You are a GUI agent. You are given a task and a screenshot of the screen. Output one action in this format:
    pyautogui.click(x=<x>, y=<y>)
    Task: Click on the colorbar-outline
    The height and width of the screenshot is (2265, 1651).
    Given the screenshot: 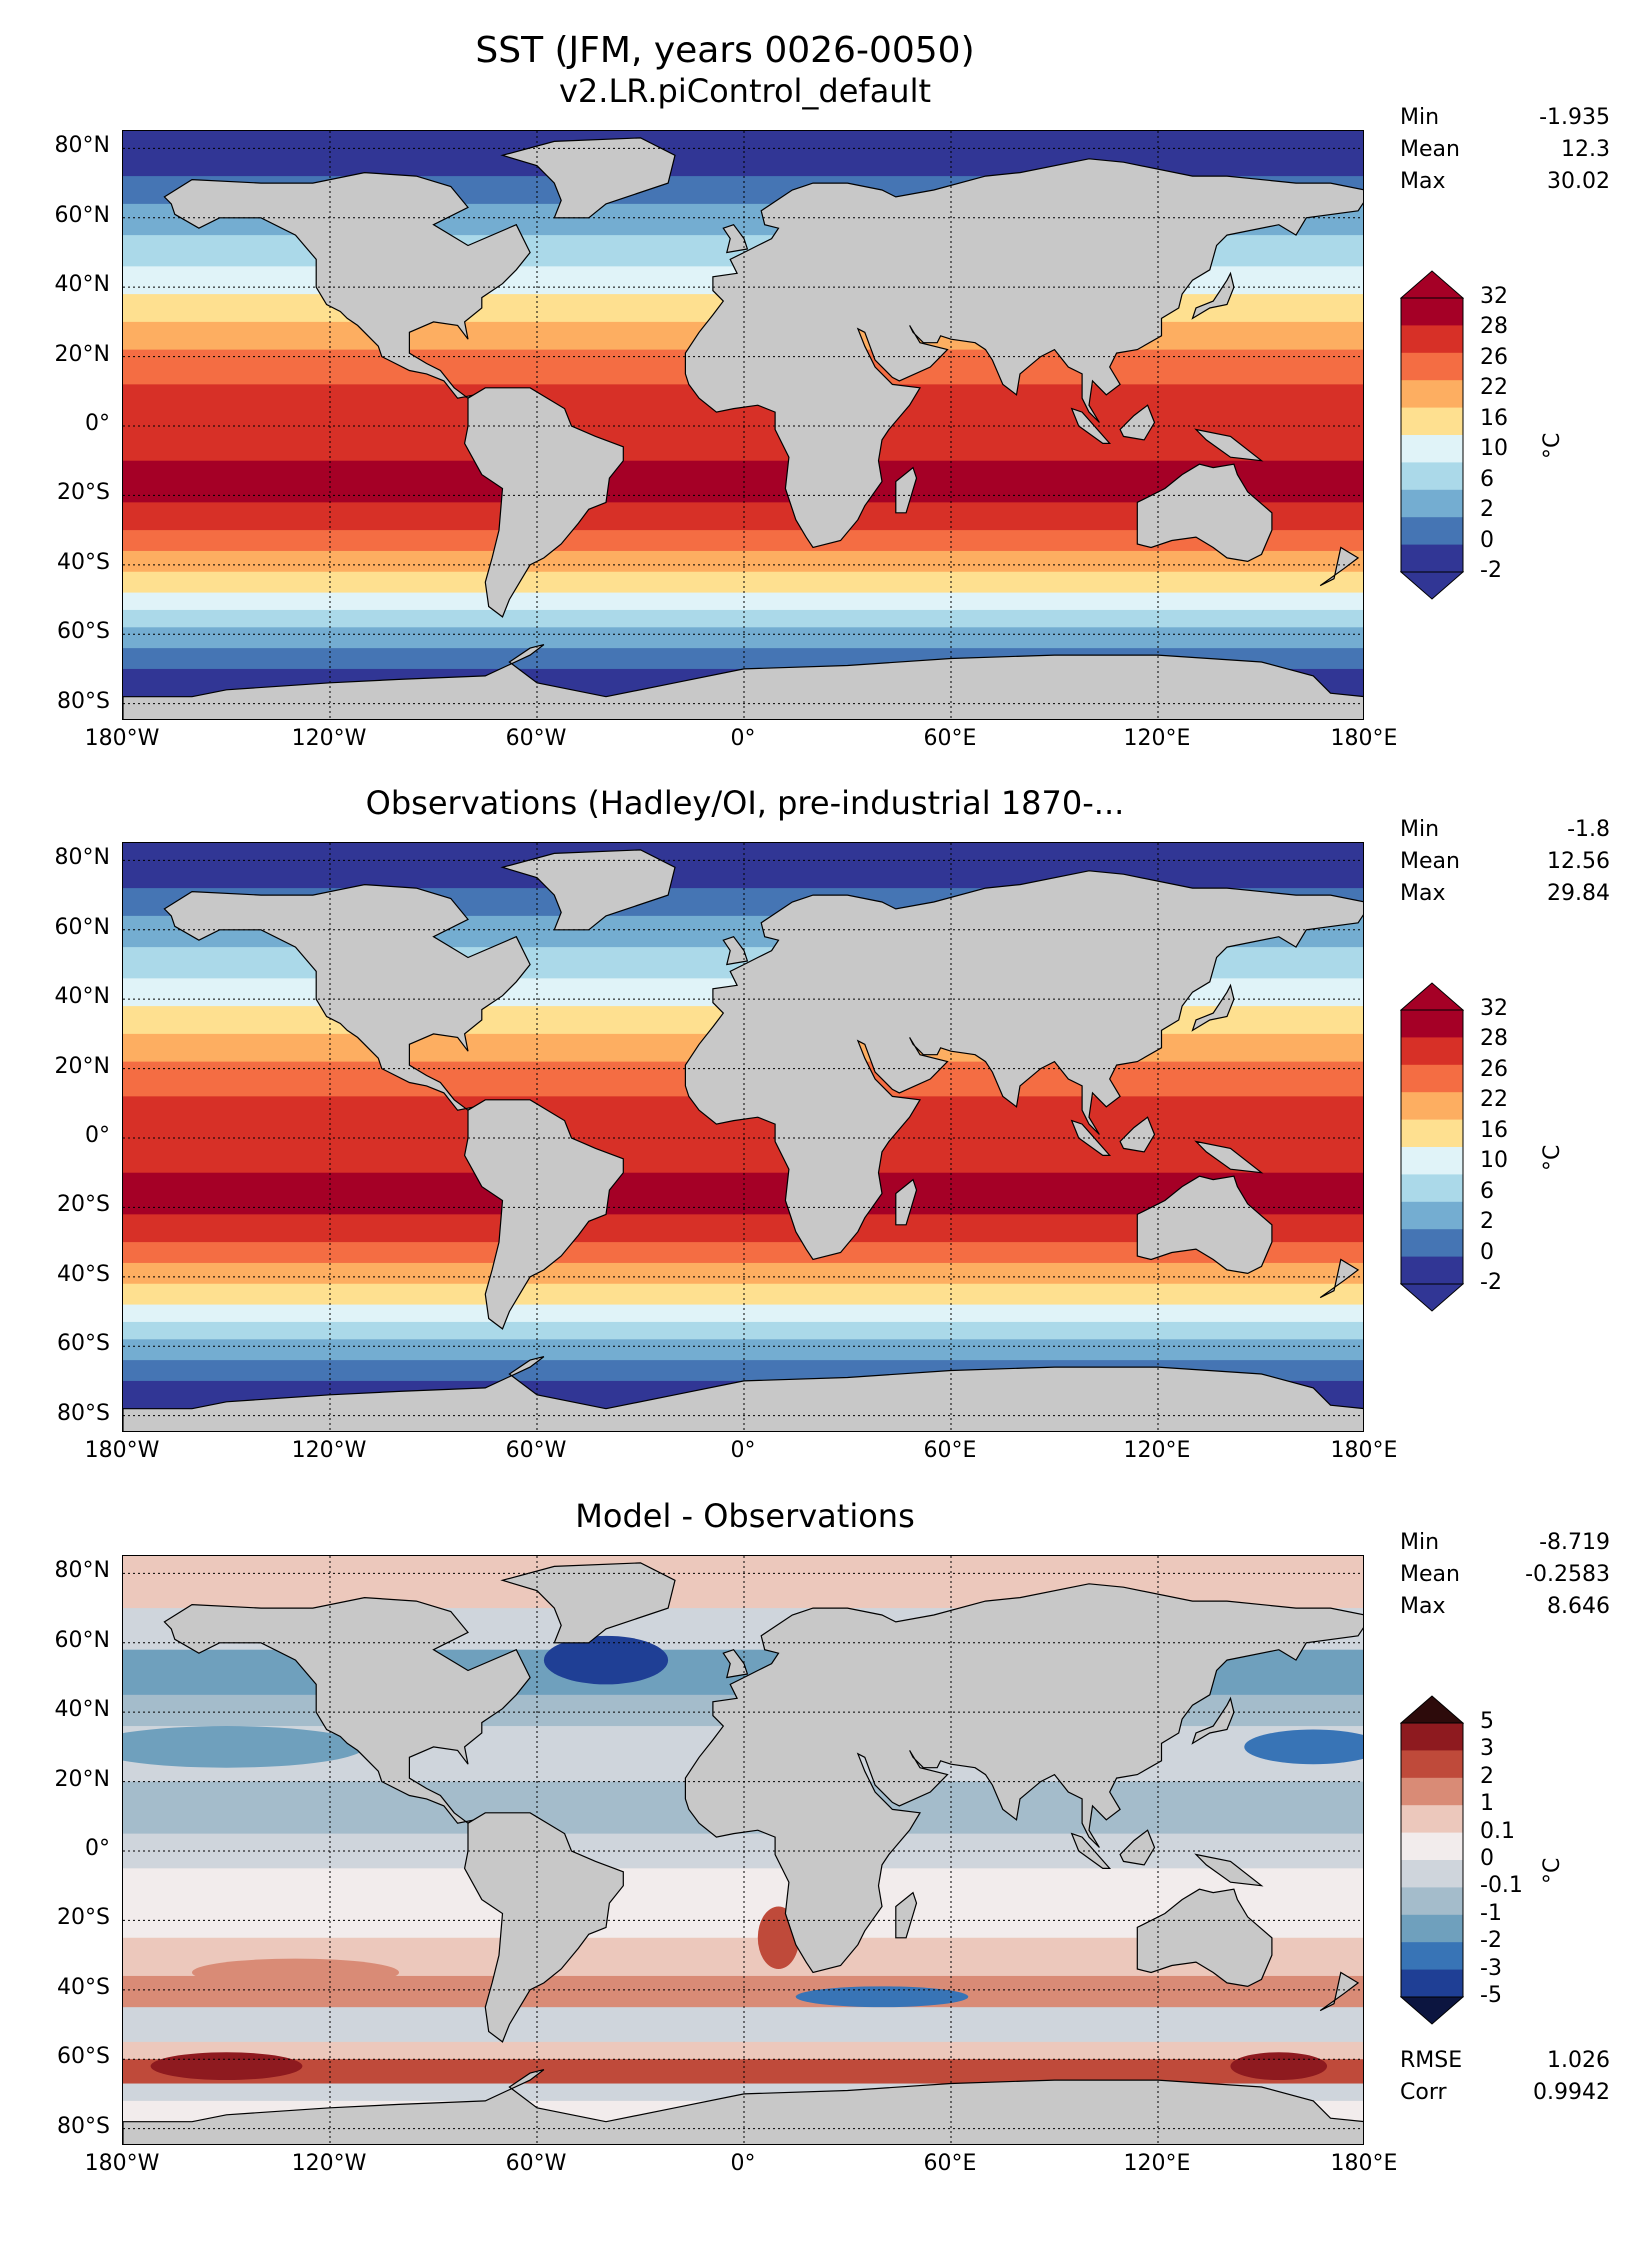 What is the action you would take?
    pyautogui.click(x=1432, y=1860)
    